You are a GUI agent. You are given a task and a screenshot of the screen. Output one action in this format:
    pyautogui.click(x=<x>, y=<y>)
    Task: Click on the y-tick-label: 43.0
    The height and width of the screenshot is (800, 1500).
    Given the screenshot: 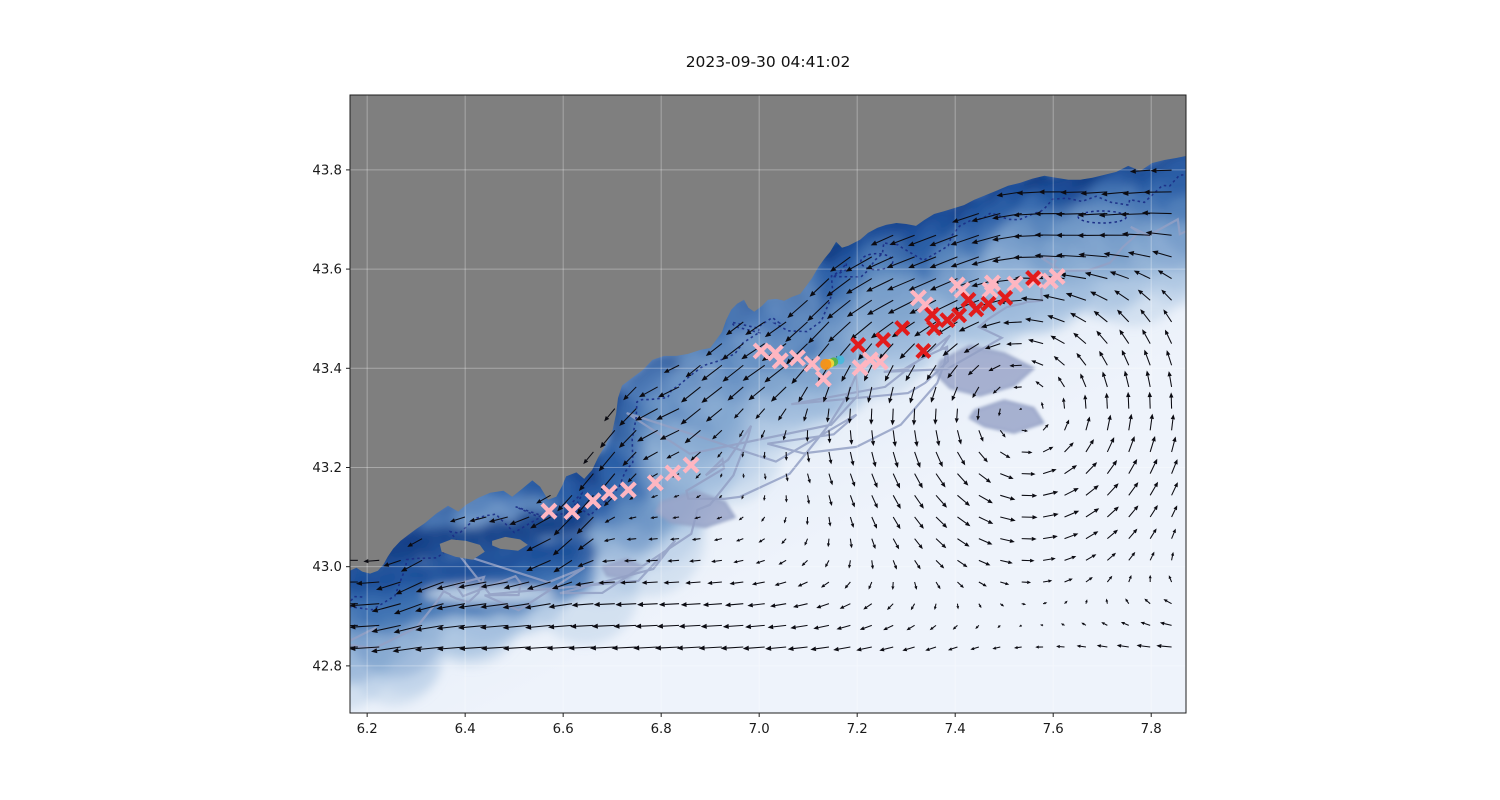 What is the action you would take?
    pyautogui.click(x=327, y=567)
    